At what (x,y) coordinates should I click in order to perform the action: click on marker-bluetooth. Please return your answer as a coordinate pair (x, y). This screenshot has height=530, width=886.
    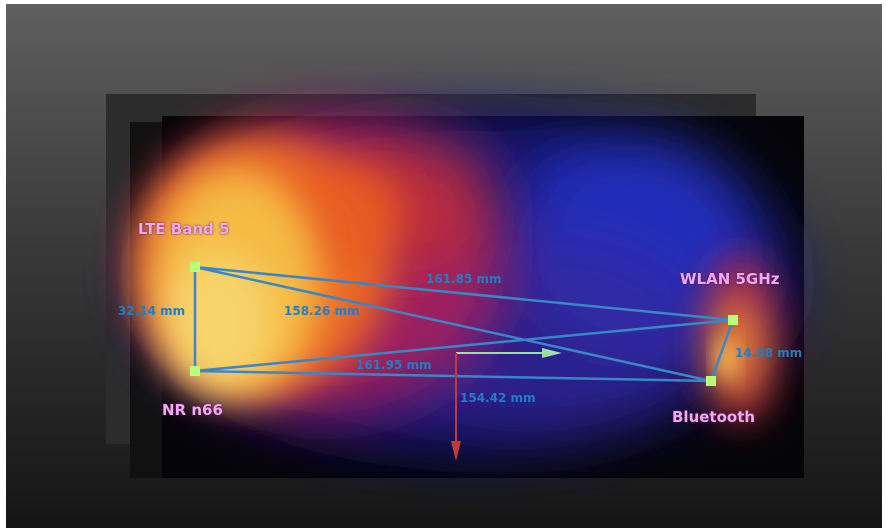
    Looking at the image, I should click on (711, 381).